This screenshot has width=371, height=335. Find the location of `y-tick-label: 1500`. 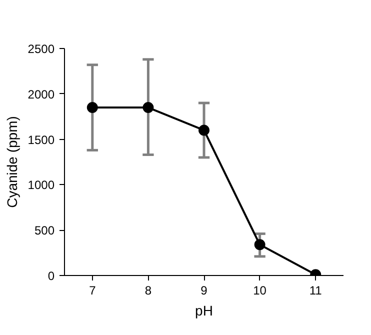

y-tick-label: 1500 is located at coordinates (41, 139).